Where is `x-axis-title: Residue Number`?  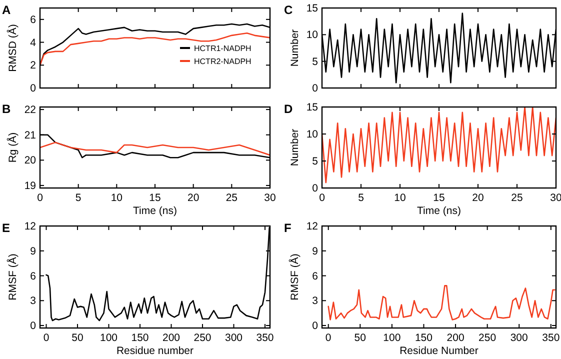 x-axis-title: Residue Number is located at coordinates (439, 351).